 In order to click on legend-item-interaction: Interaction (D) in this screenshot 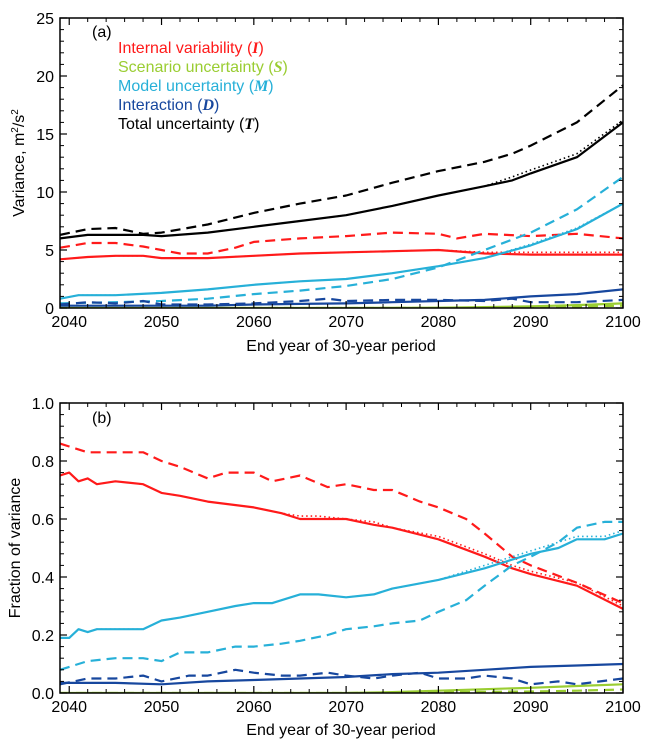, I will do `click(168, 105)`.